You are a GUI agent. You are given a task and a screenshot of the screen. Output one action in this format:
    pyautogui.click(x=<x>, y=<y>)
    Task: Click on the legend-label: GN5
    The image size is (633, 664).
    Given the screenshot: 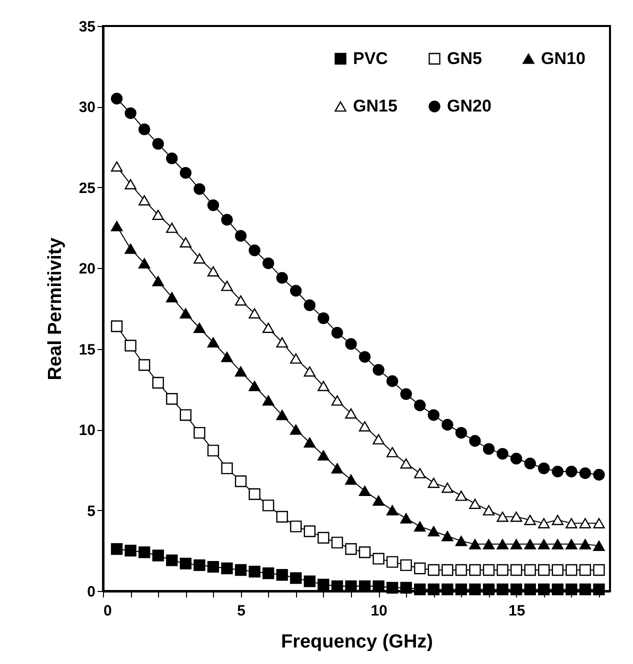 What is the action you would take?
    pyautogui.click(x=464, y=58)
    